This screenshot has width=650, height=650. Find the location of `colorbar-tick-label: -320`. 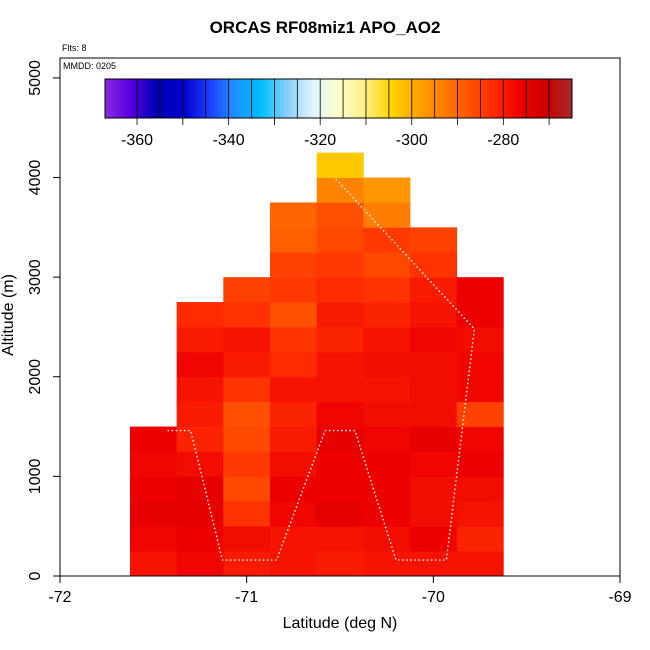

colorbar-tick-label: -320 is located at coordinates (320, 140).